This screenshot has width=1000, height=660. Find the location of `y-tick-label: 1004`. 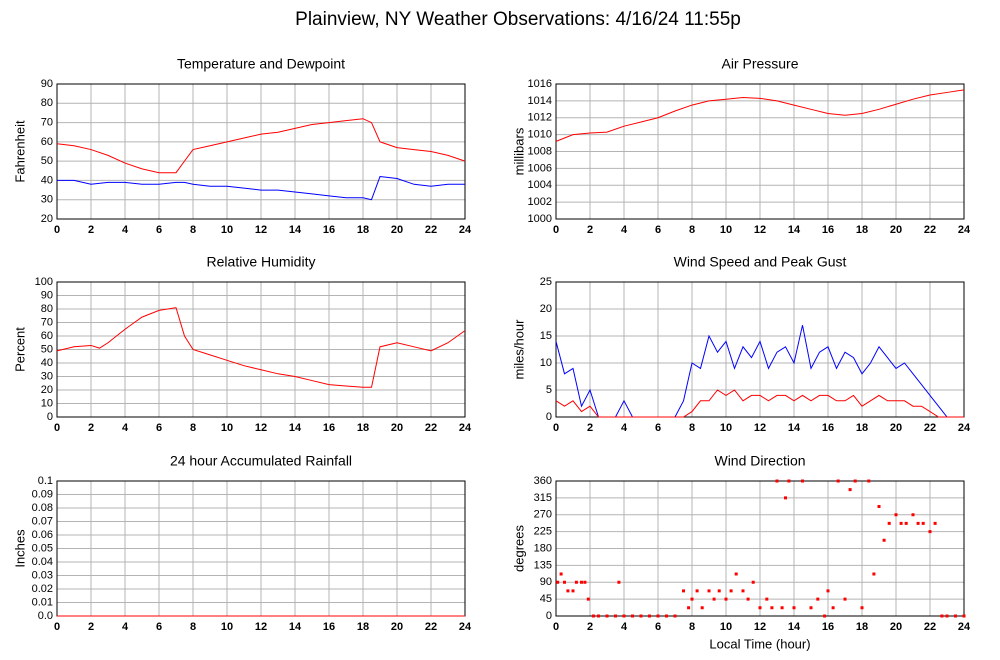

y-tick-label: 1004 is located at coordinates (540, 185).